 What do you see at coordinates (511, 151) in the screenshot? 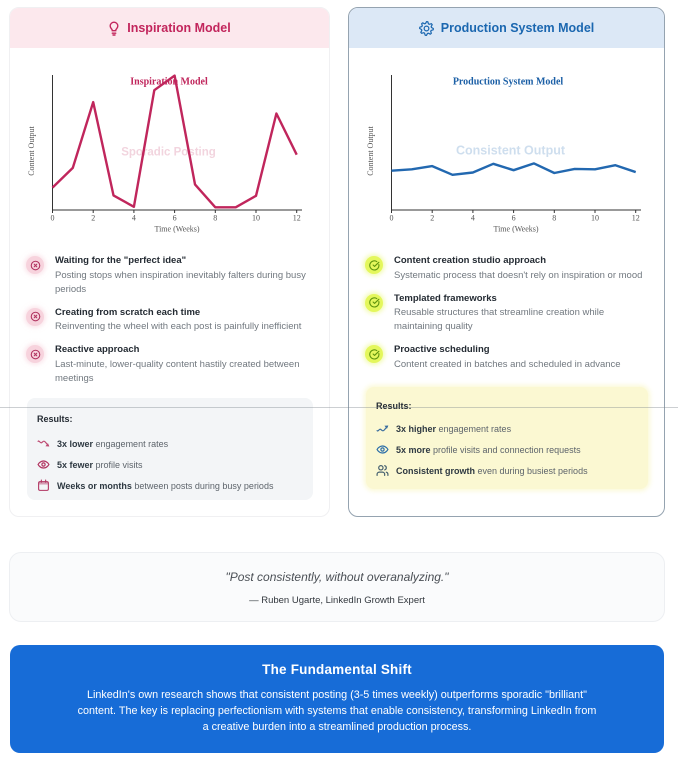
I see `svg-text: Consistent Output` at bounding box center [511, 151].